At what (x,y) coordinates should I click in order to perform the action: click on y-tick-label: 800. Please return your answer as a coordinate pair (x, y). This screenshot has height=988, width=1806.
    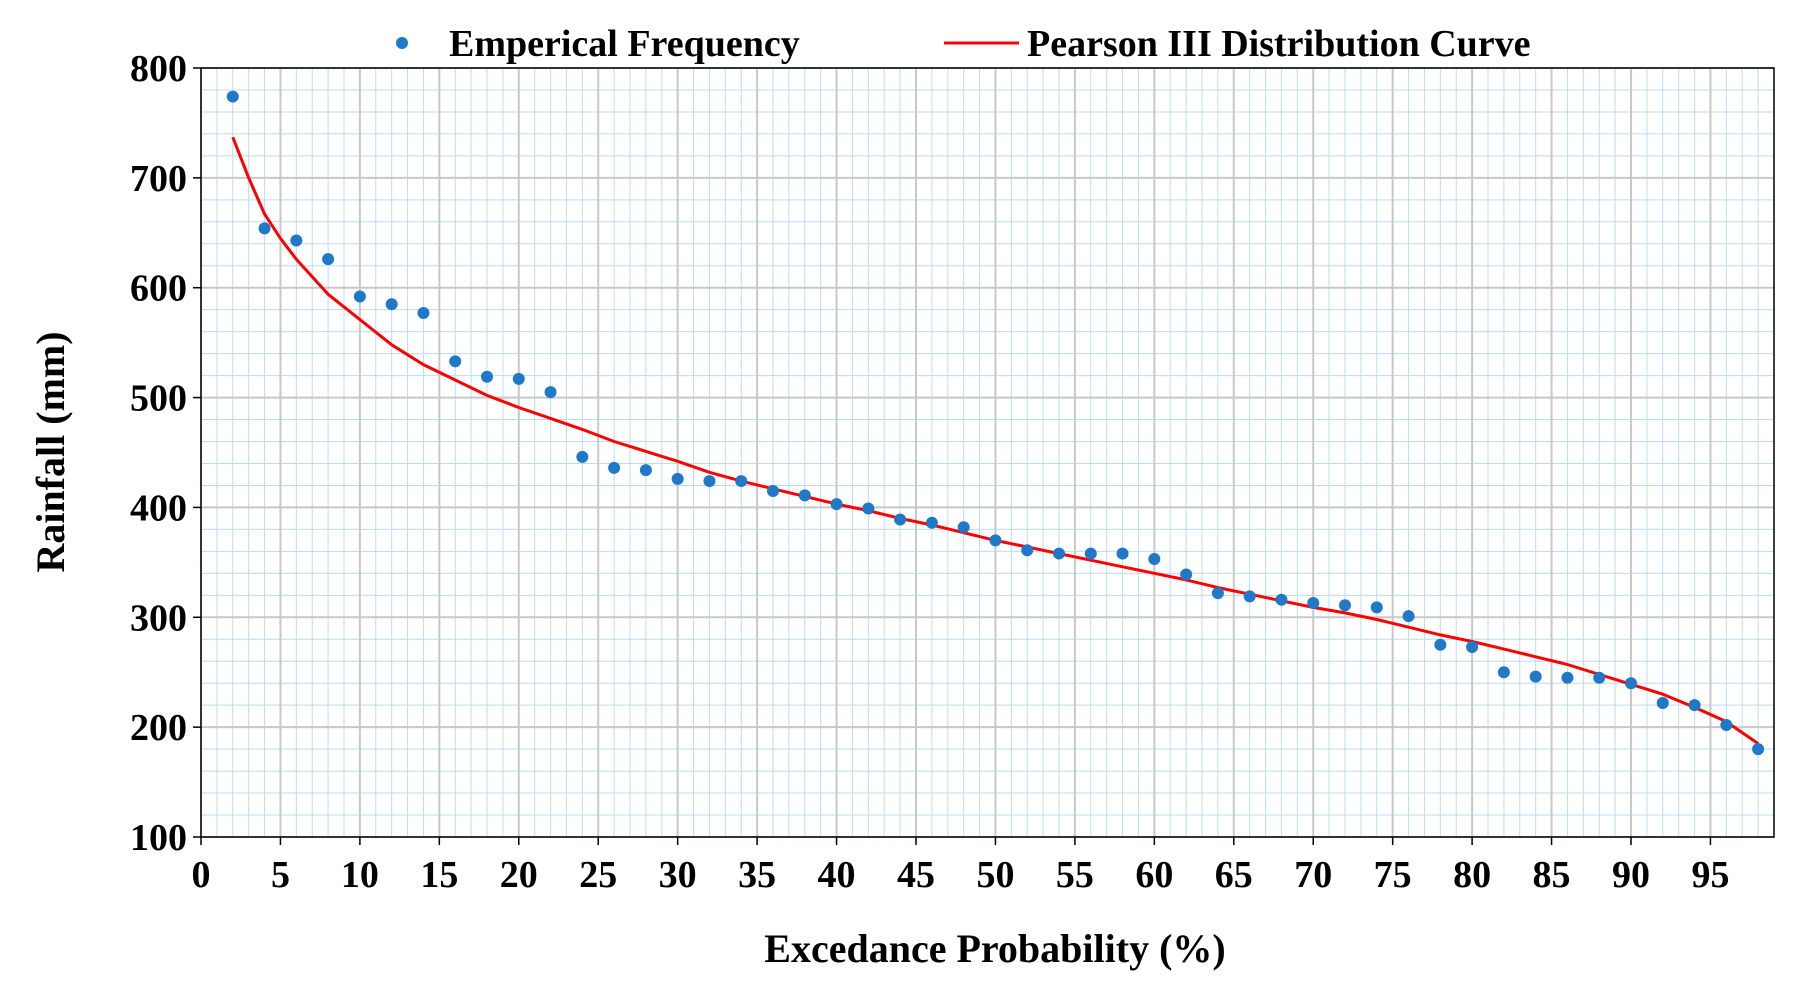
    Looking at the image, I should click on (158, 69).